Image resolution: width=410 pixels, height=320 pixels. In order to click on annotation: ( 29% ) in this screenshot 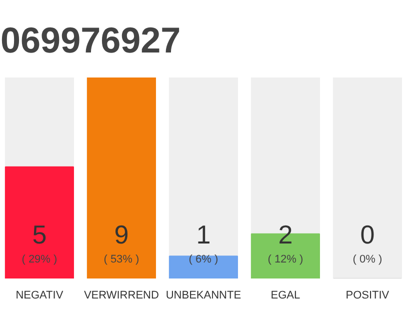, I will do `click(40, 260)`.